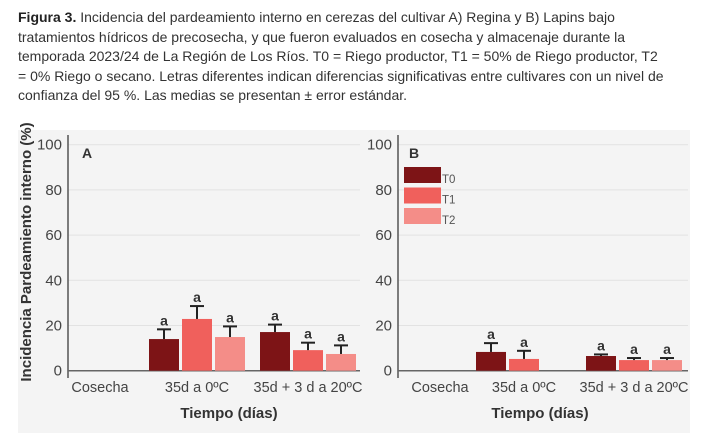 The width and height of the screenshot is (709, 433). I want to click on legend-label: T0, so click(448, 180).